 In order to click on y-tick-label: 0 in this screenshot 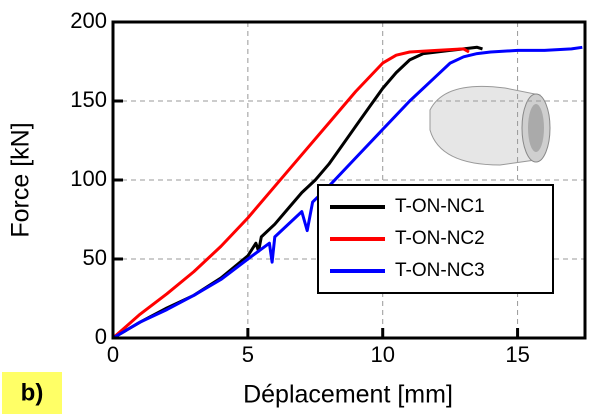, I will do `click(101, 336)`.